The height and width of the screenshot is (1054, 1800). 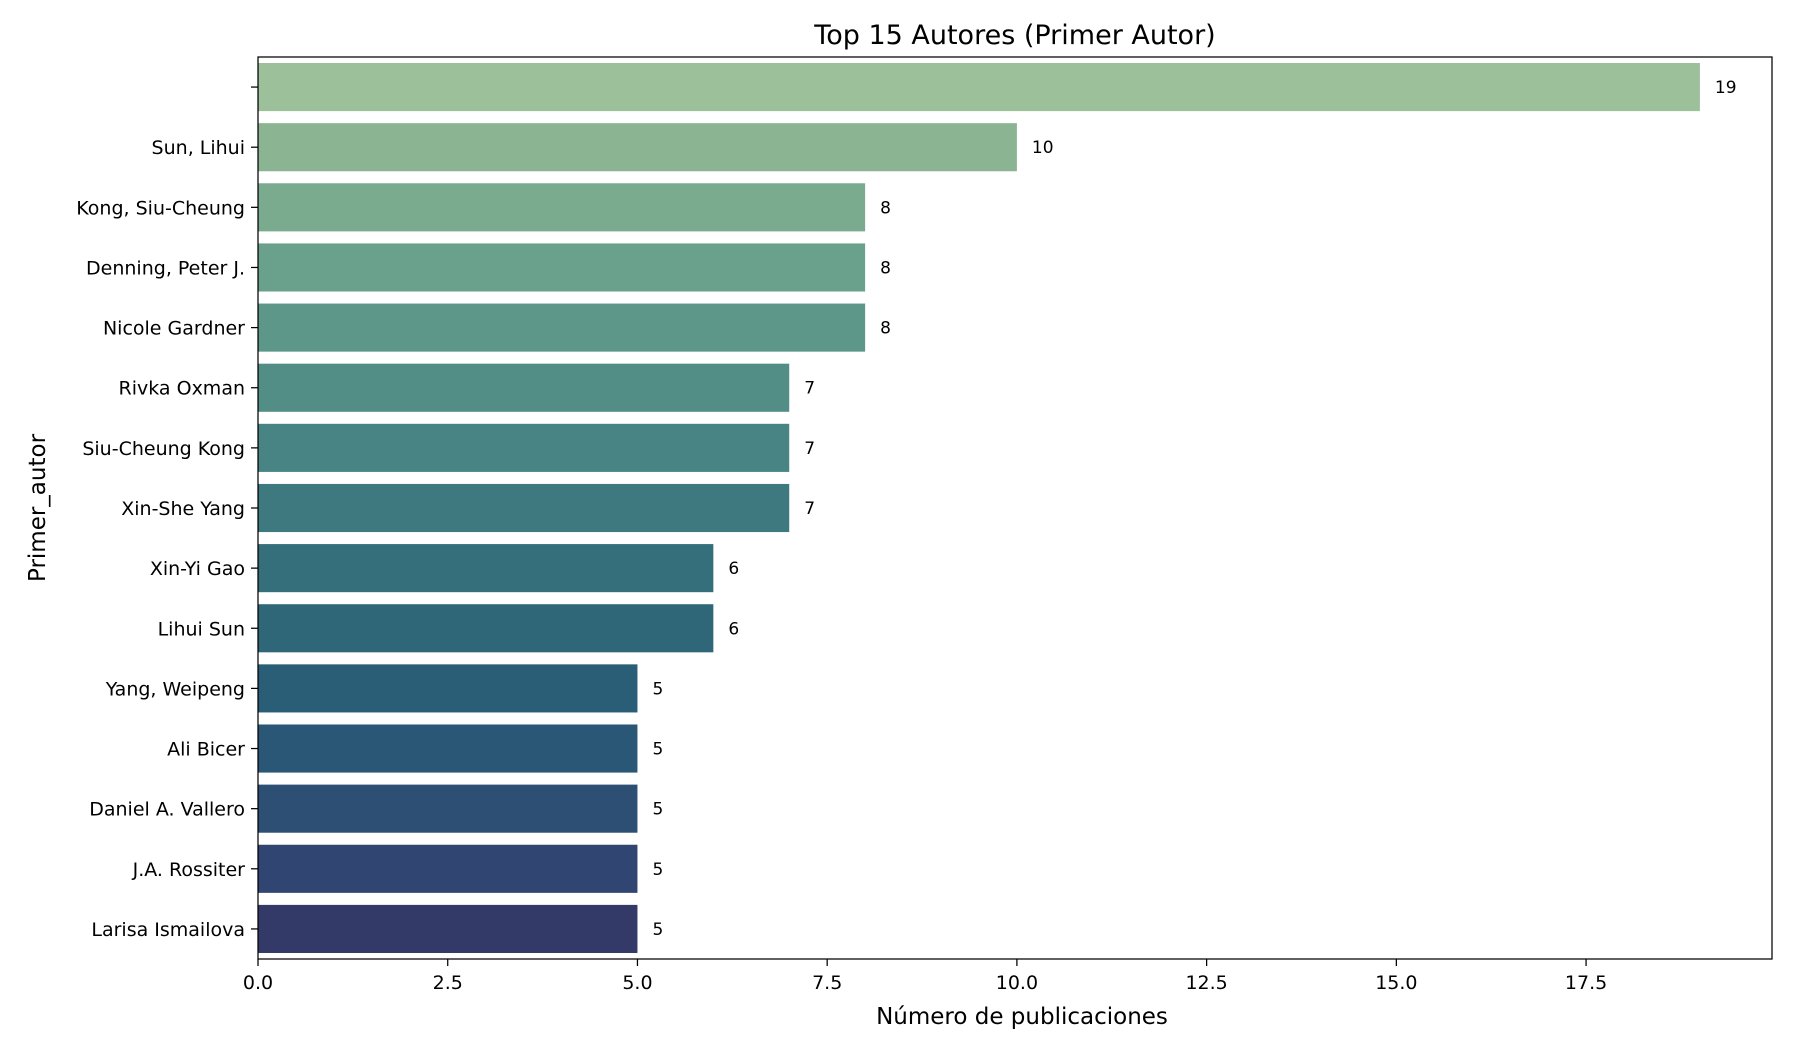 What do you see at coordinates (206, 750) in the screenshot?
I see `y-tick-label: Ali Bicer` at bounding box center [206, 750].